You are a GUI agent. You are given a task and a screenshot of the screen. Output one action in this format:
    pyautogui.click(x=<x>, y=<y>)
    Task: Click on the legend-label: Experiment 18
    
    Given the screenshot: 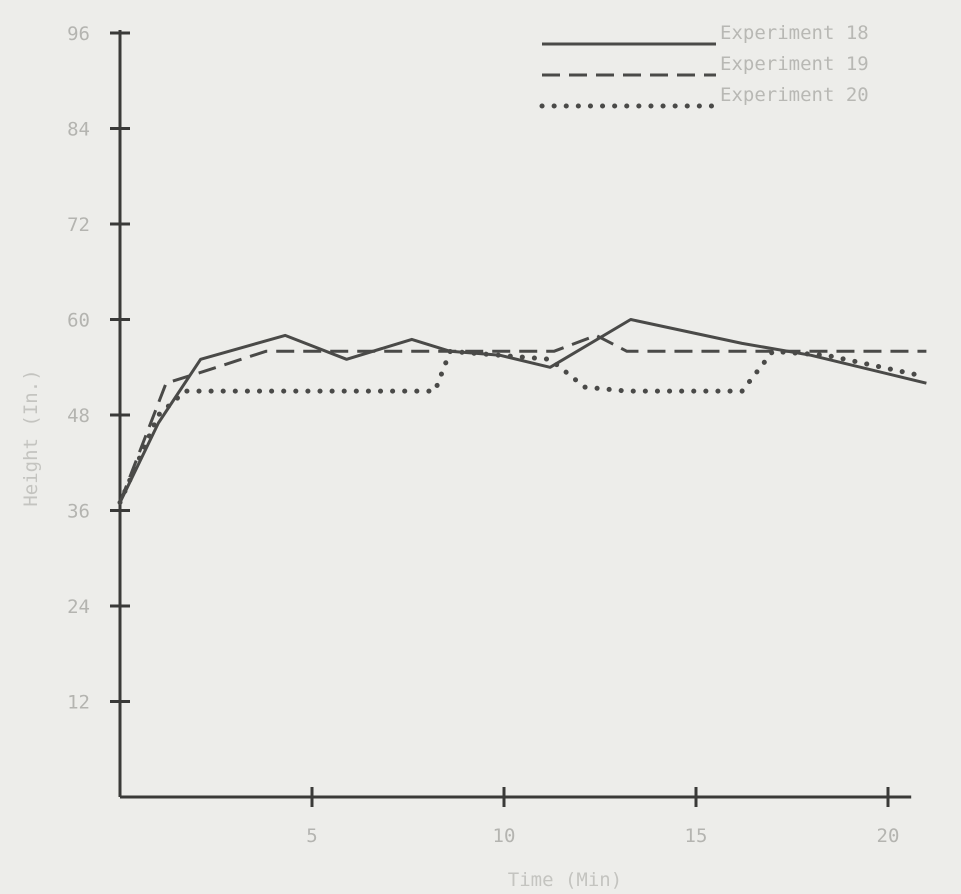 What is the action you would take?
    pyautogui.click(x=794, y=33)
    